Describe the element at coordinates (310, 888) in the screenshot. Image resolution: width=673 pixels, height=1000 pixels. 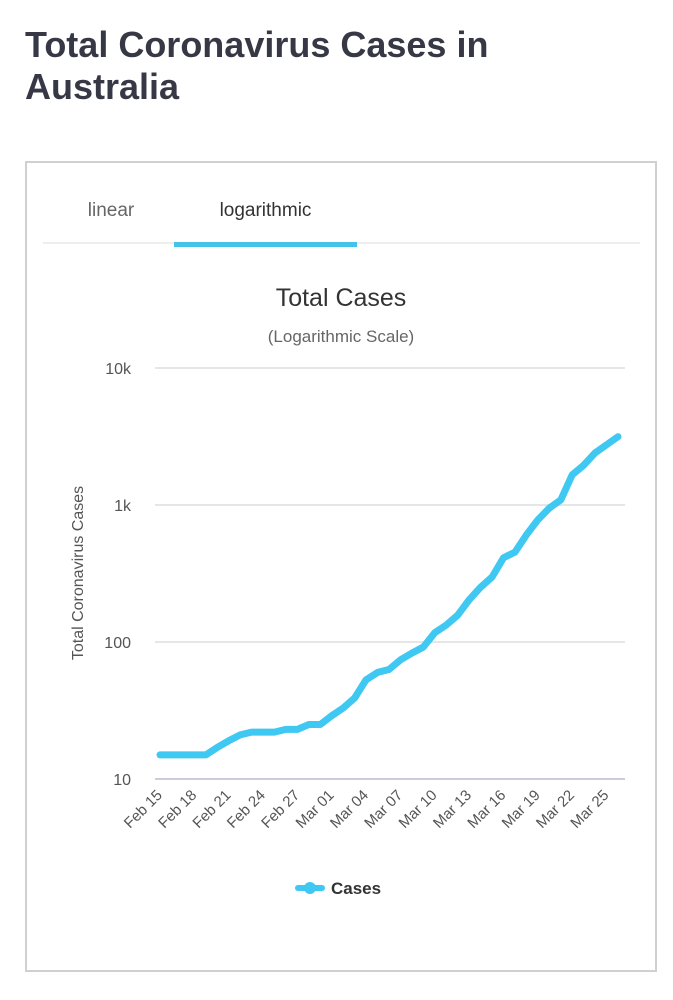
I see `legend-swatch-dot` at that location.